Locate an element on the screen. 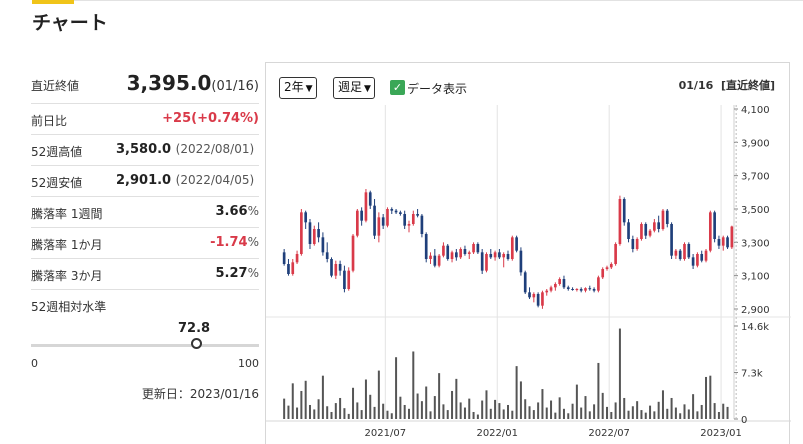  checkbox-checked-icon: ✓ is located at coordinates (397, 87).